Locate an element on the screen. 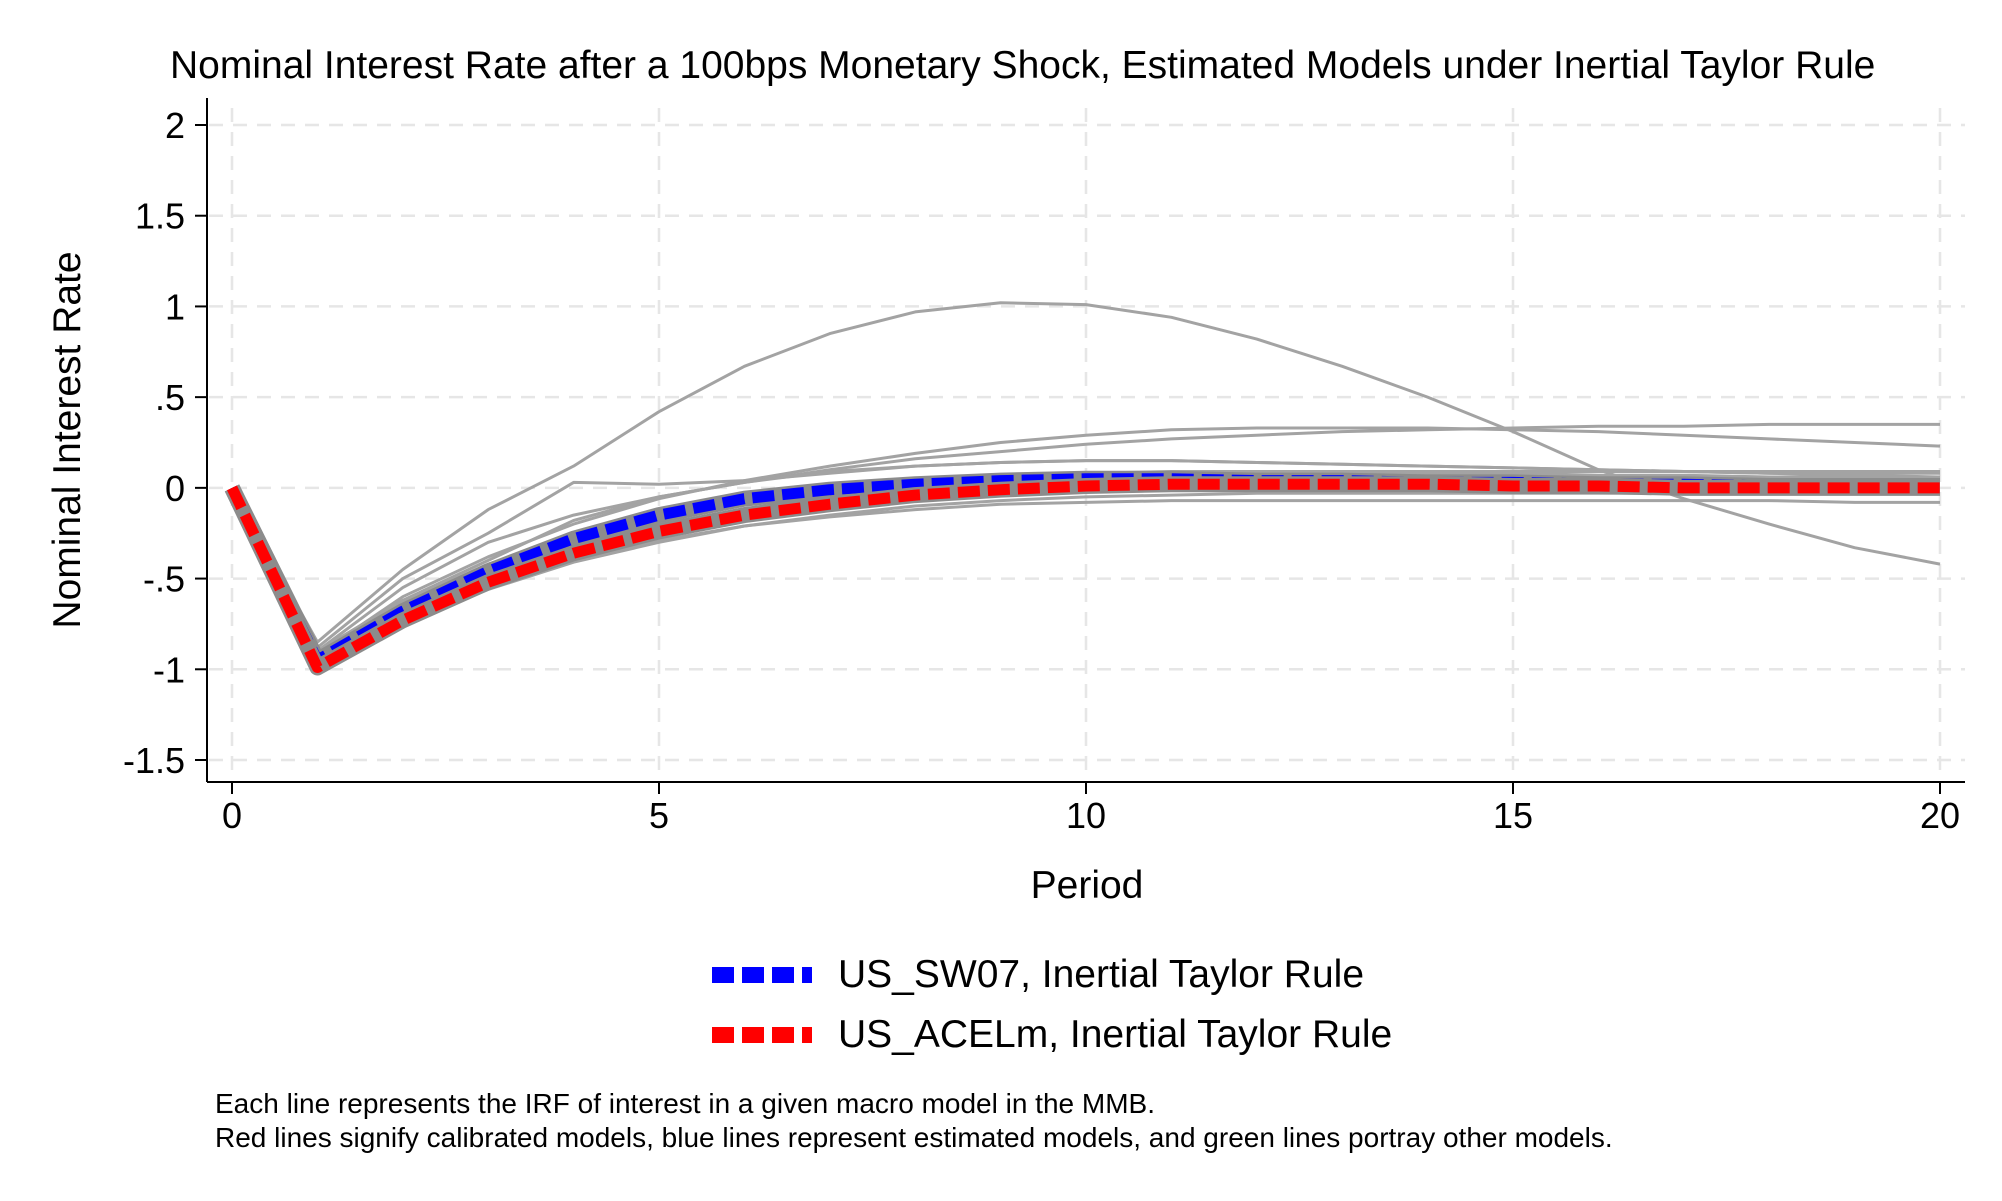  legend-item-us-sw07: US_SW07, Inertial Taylor Rule is located at coordinates (1052, 975).